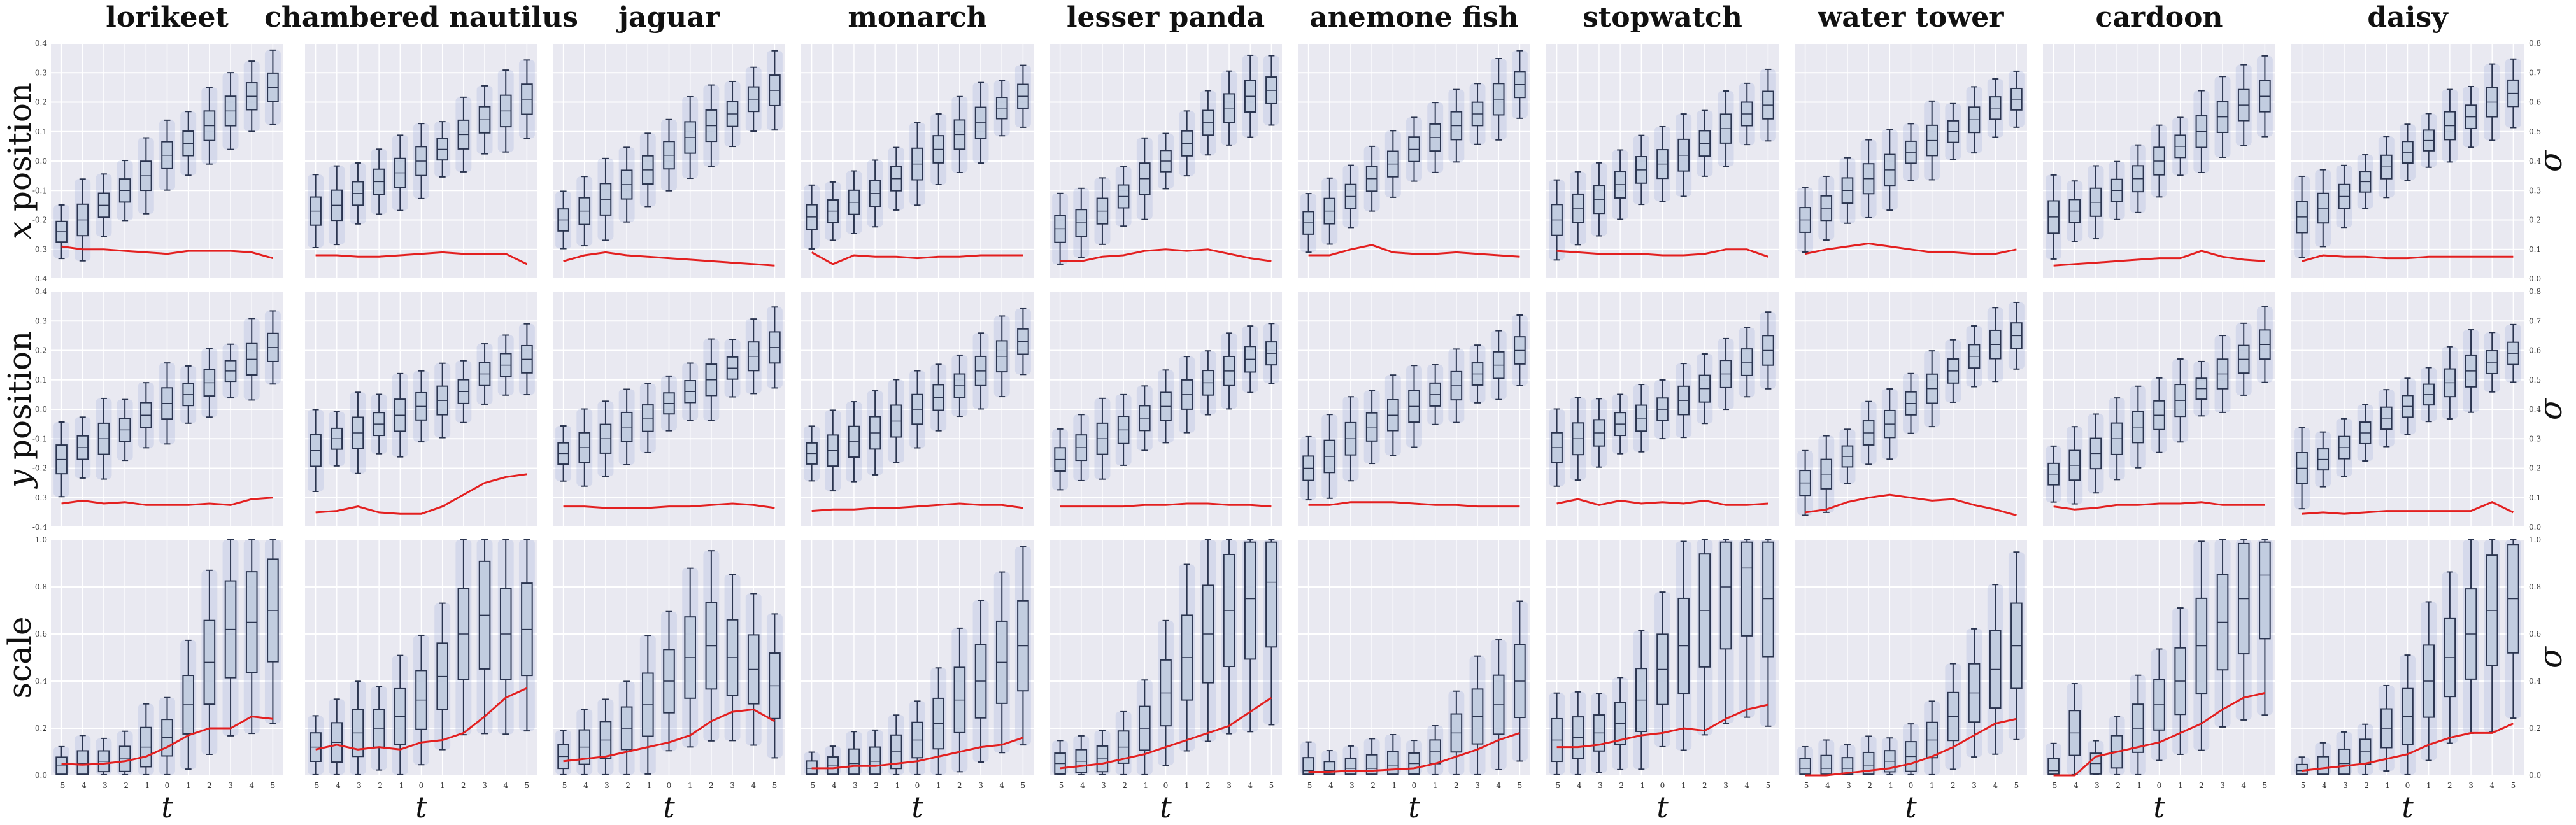  I want to click on row-label-1: y position, so click(20, 410).